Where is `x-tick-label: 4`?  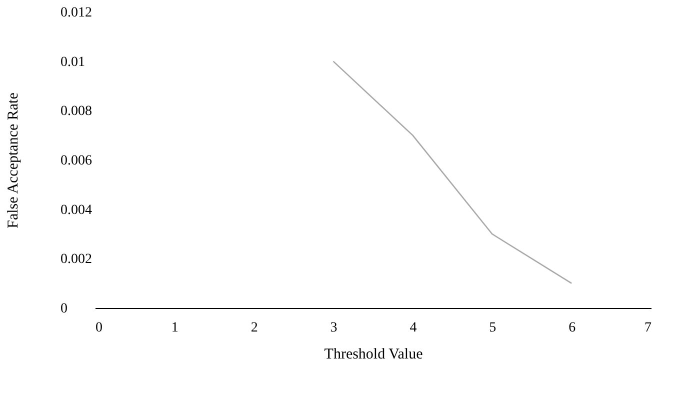 x-tick-label: 4 is located at coordinates (413, 328).